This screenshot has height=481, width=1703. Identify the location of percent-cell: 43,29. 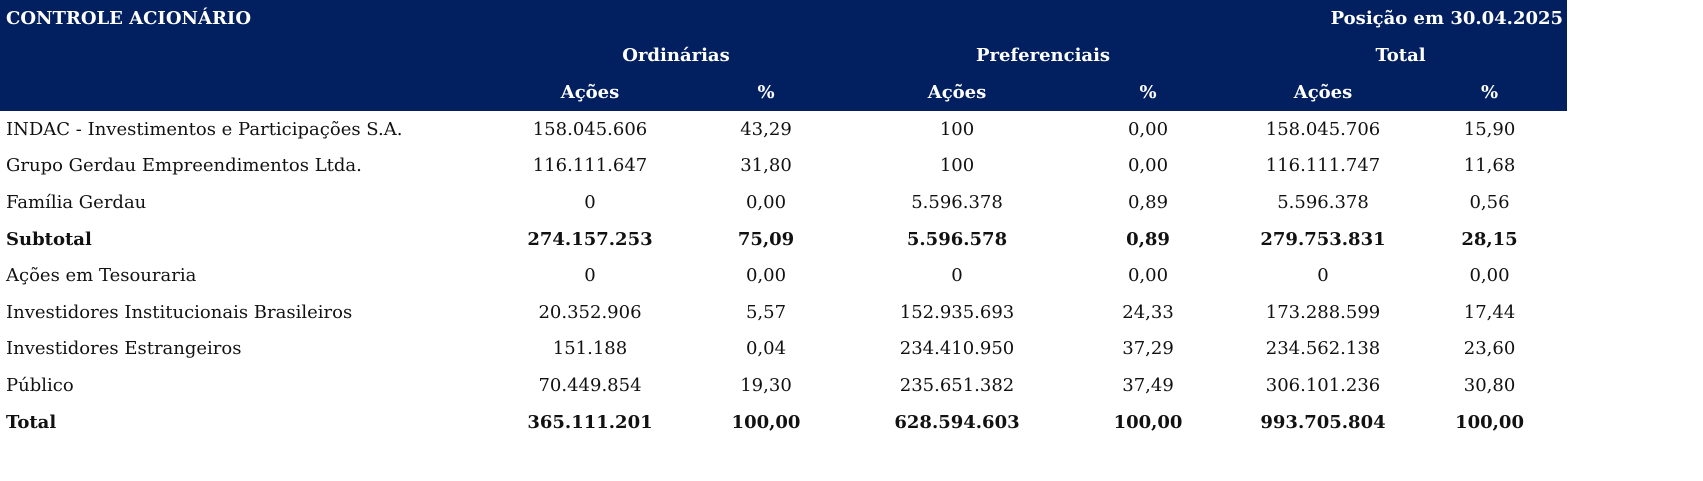
(766, 129).